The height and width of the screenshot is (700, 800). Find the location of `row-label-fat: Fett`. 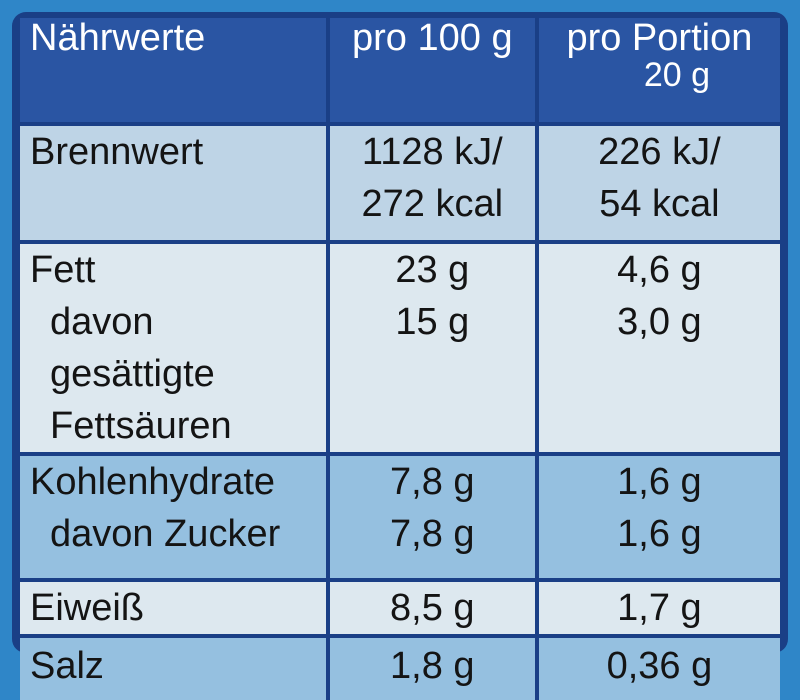

row-label-fat: Fett is located at coordinates (63, 270).